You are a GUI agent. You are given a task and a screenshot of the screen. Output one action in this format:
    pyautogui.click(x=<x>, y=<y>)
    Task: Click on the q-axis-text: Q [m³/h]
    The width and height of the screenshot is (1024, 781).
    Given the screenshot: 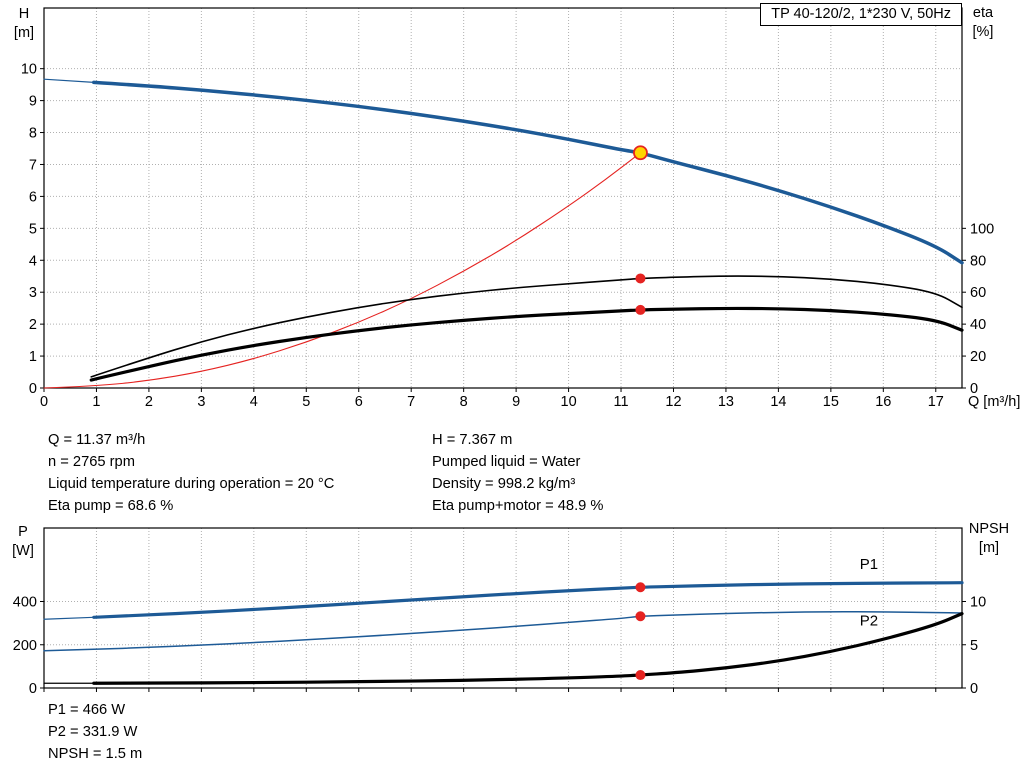 What is the action you would take?
    pyautogui.click(x=994, y=402)
    